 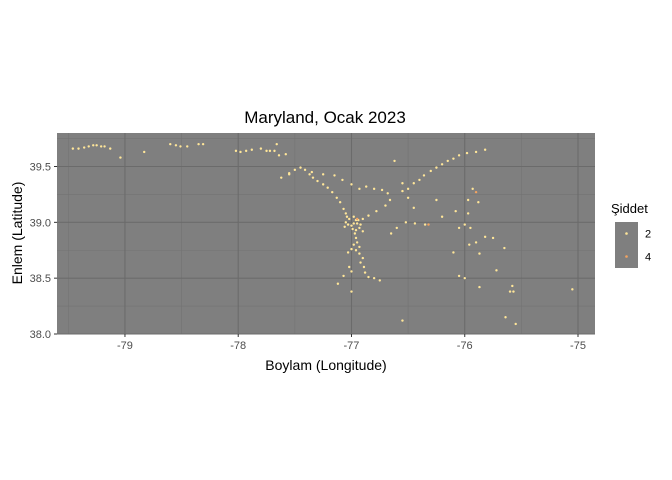 What do you see at coordinates (43, 251) in the screenshot?
I see `y-axis-ticks: 38.0 38.5 39.0 39.5` at bounding box center [43, 251].